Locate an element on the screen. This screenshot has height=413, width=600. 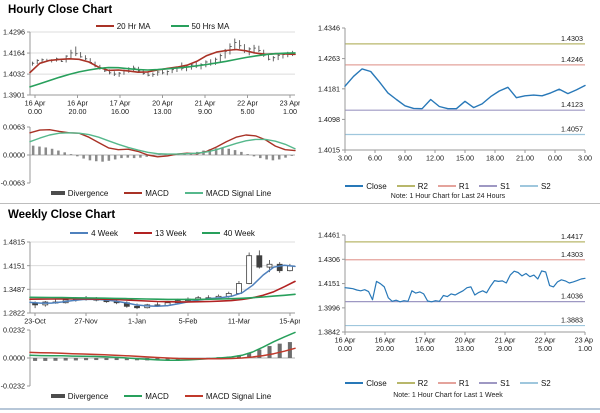
legend-label: 20 Hr MA is located at coordinates (133, 26).